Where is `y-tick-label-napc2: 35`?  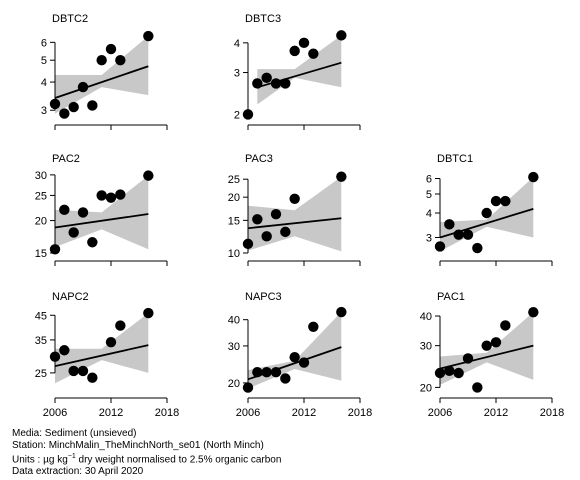 y-tick-label-napc2: 35 is located at coordinates (41, 341).